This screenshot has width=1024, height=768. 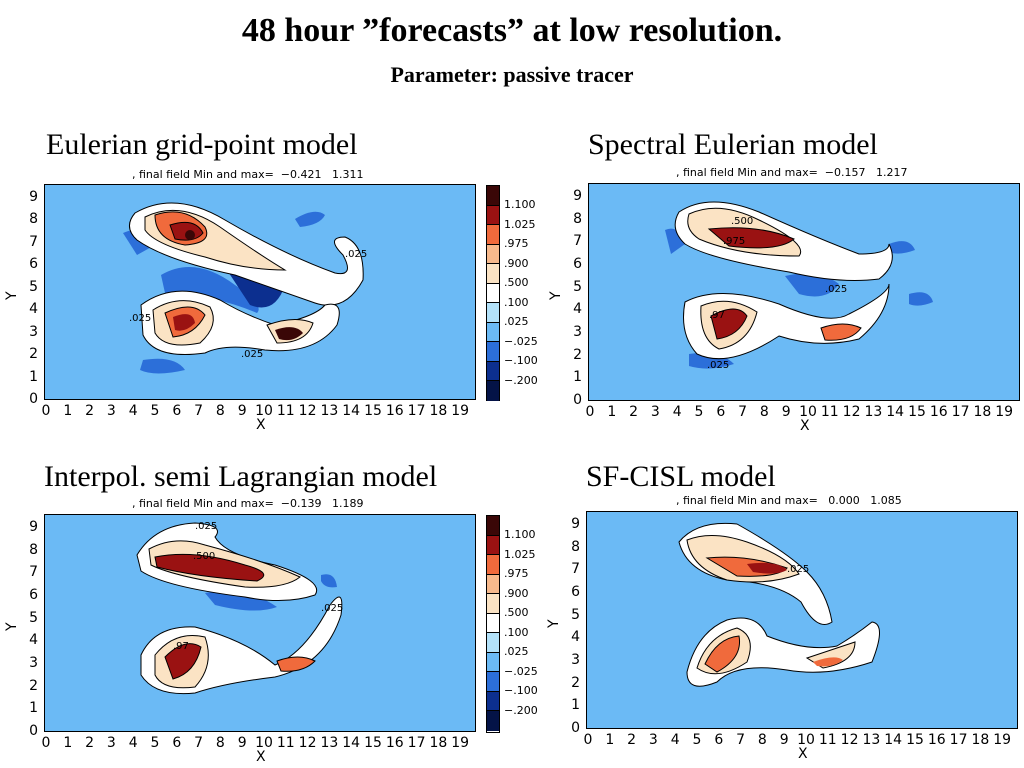 What do you see at coordinates (516, 612) in the screenshot?
I see `colorbar-label: .500` at bounding box center [516, 612].